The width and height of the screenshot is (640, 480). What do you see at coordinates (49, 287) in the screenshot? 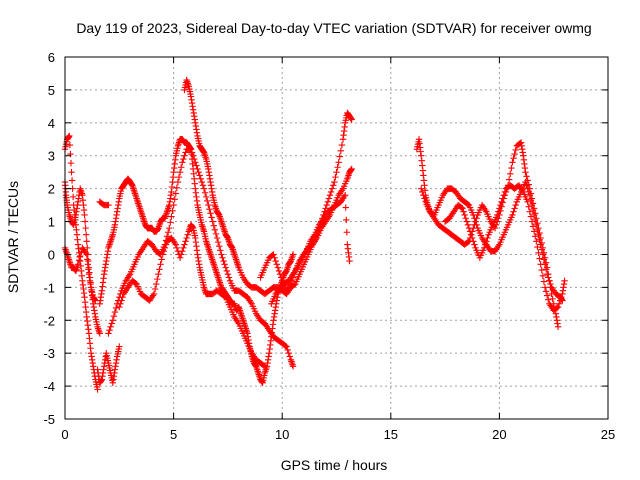
I see `y-tick-label: -1` at bounding box center [49, 287].